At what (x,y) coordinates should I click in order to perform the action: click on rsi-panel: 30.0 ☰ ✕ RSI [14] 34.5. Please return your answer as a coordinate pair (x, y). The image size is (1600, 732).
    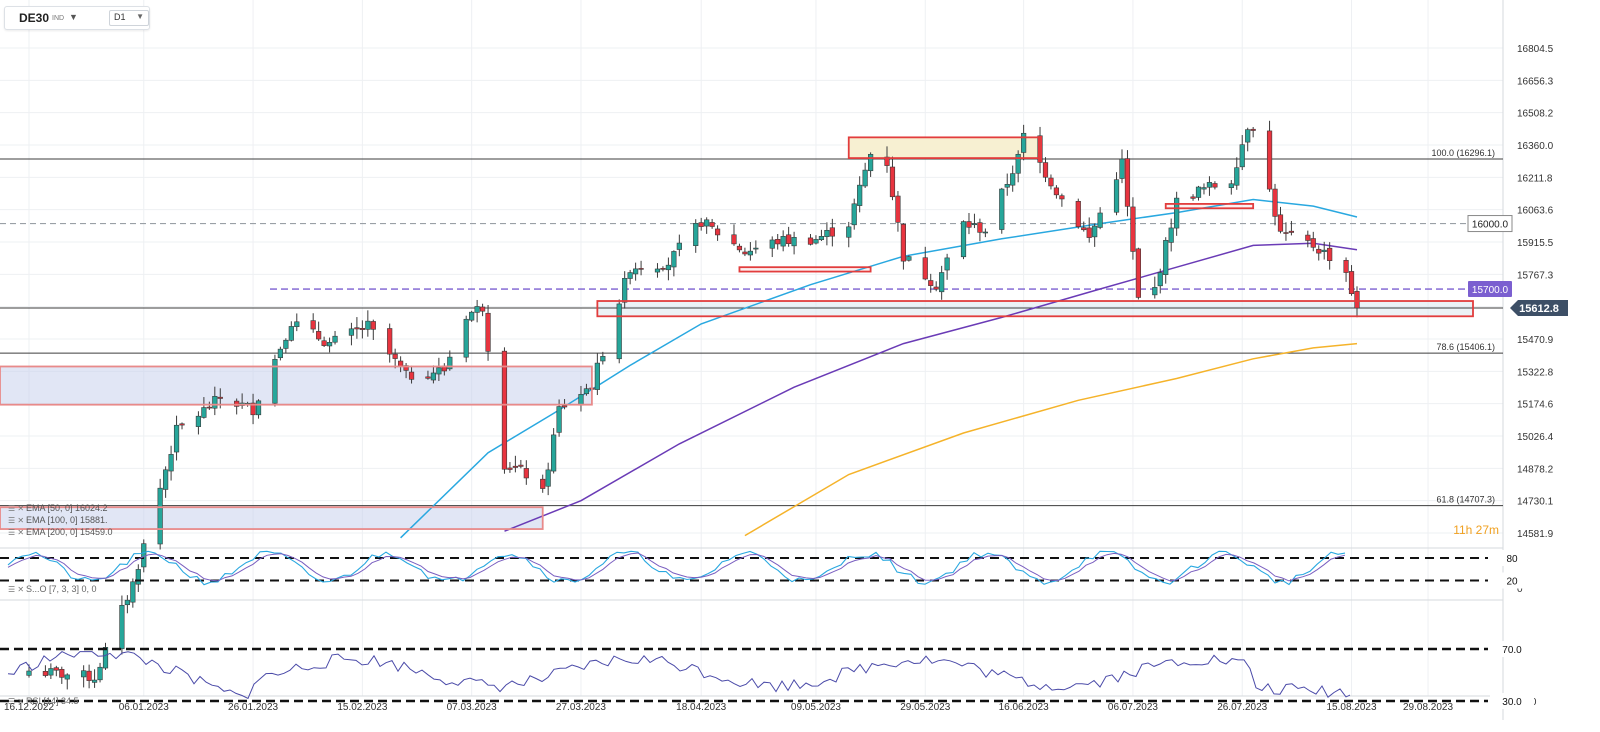
    Looking at the image, I should click on (768, 677).